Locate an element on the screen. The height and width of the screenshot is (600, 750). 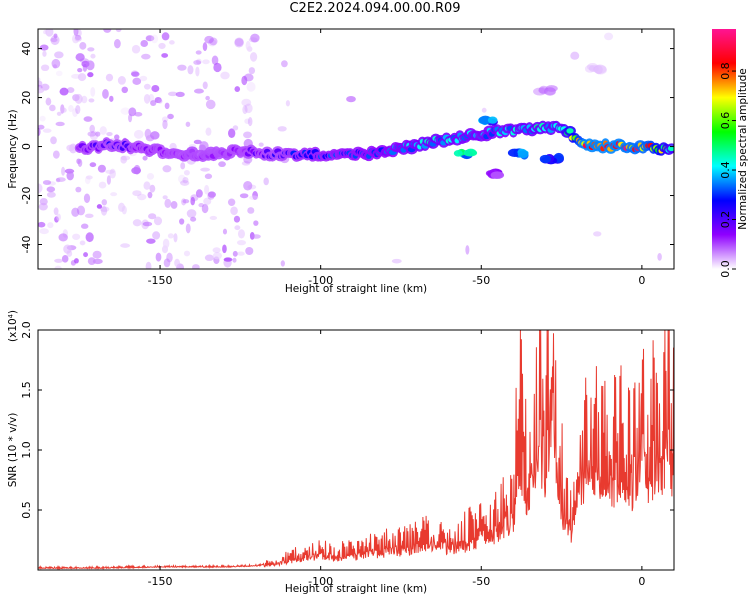
y-tick-label: 20 is located at coordinates (26, 98).